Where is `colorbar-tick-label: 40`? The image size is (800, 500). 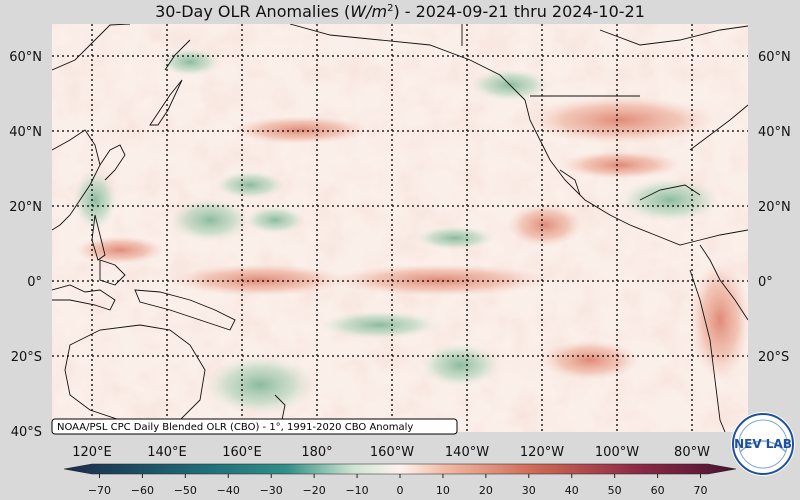
colorbar-tick-label: 40 is located at coordinates (572, 490).